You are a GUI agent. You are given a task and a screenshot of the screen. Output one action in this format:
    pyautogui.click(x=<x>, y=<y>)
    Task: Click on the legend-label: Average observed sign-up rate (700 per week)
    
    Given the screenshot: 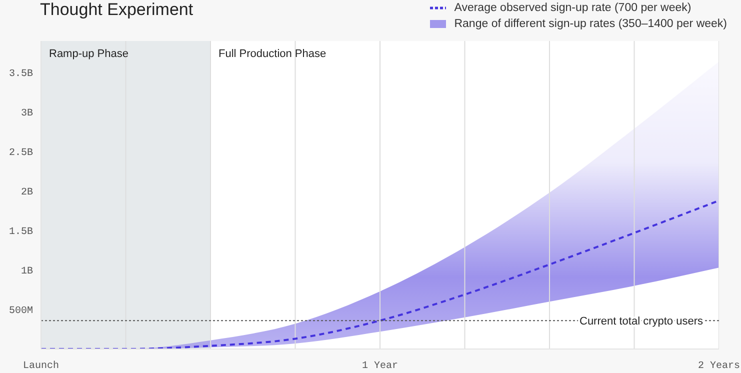 What is the action you would take?
    pyautogui.click(x=573, y=8)
    